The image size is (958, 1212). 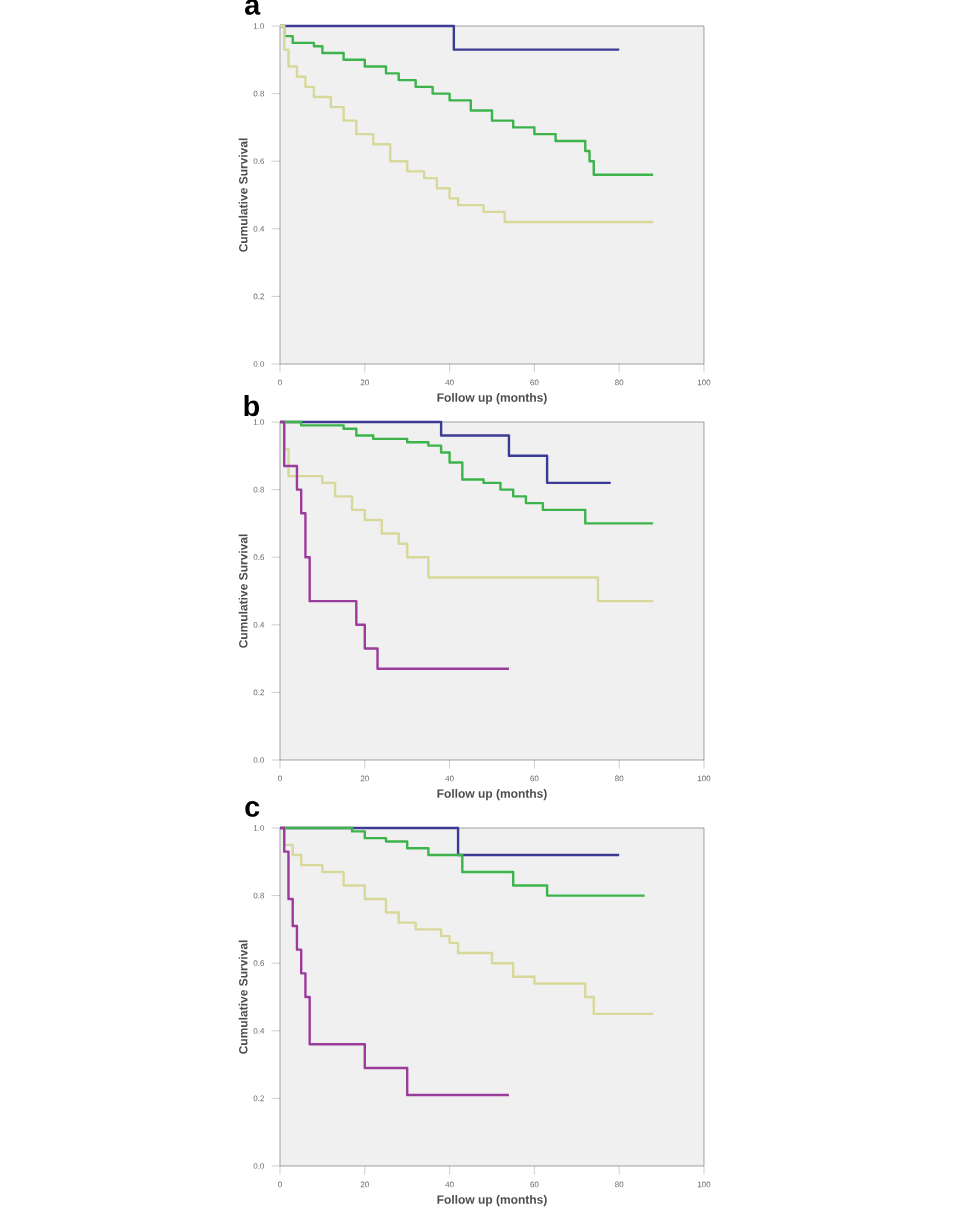 What do you see at coordinates (252, 809) in the screenshot?
I see `chart-title: c` at bounding box center [252, 809].